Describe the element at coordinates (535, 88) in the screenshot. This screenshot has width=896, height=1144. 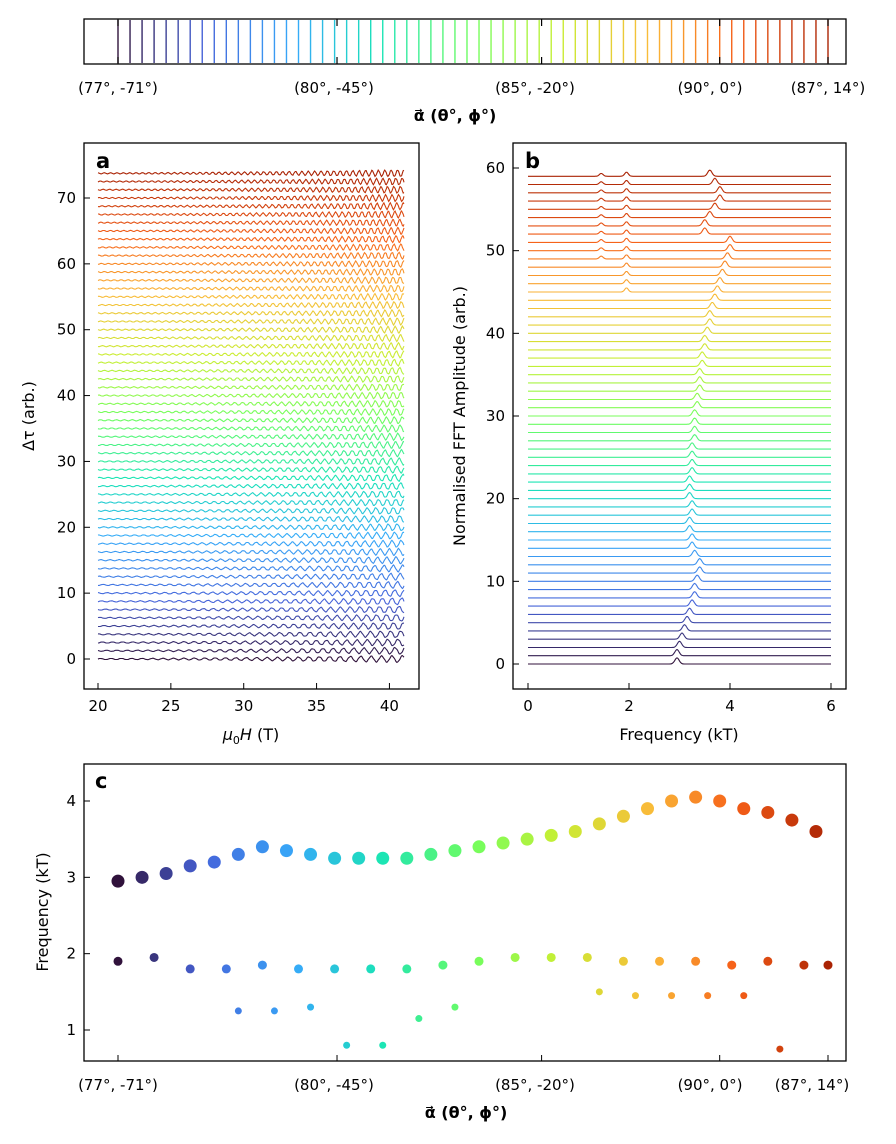
I see `colorbar-tick-label-2: (85°, -20°)` at that location.